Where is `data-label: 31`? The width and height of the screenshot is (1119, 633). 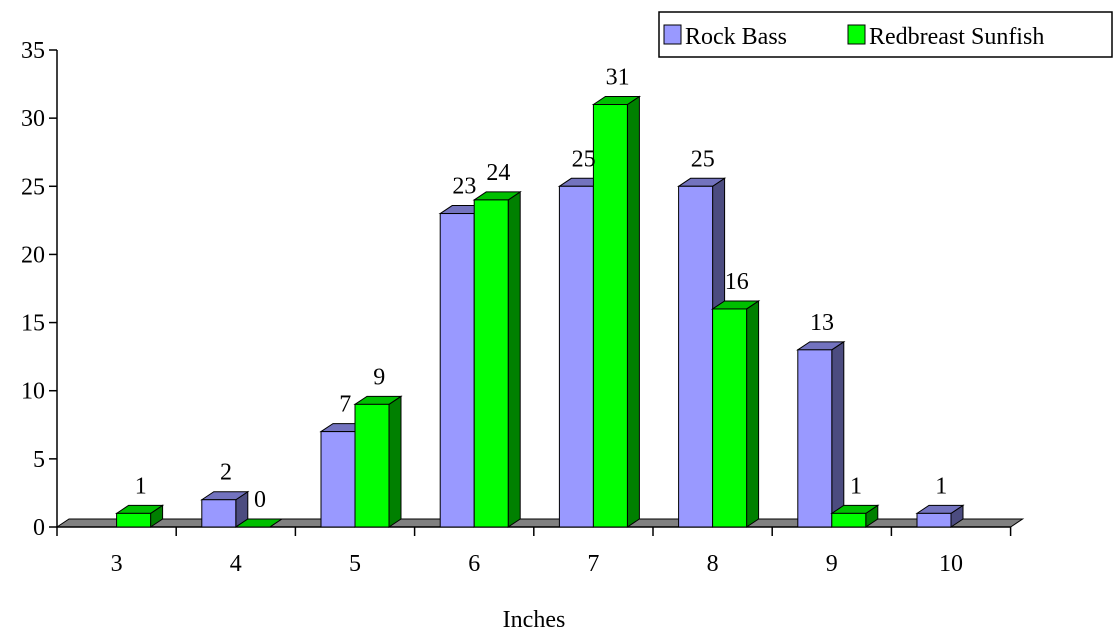
data-label: 31 is located at coordinates (618, 78).